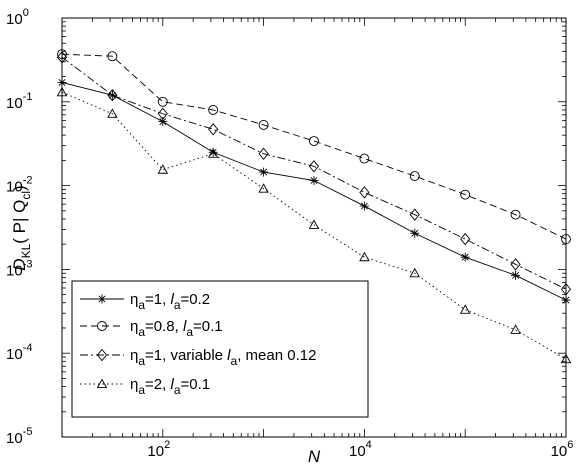 This screenshot has height=466, width=581. I want to click on y-axis-title-sub2: cl, so click(26, 195).